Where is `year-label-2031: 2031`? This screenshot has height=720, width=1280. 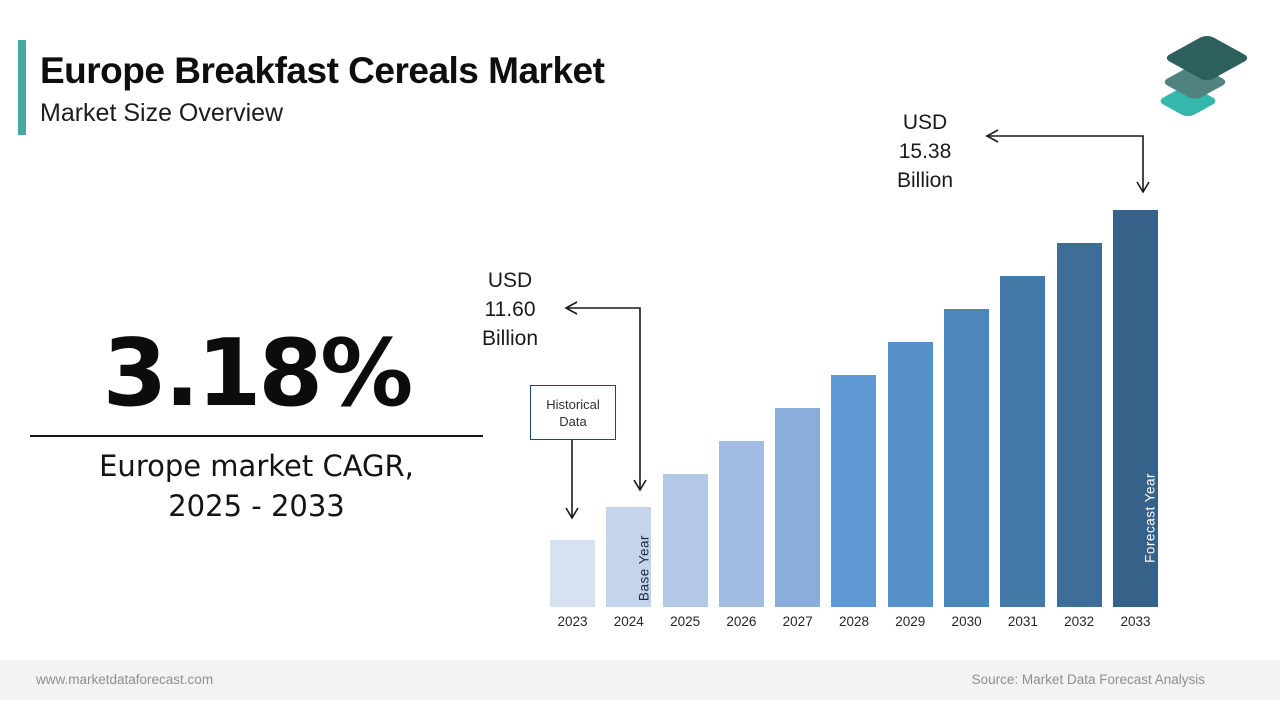 year-label-2031: 2031 is located at coordinates (1022, 621).